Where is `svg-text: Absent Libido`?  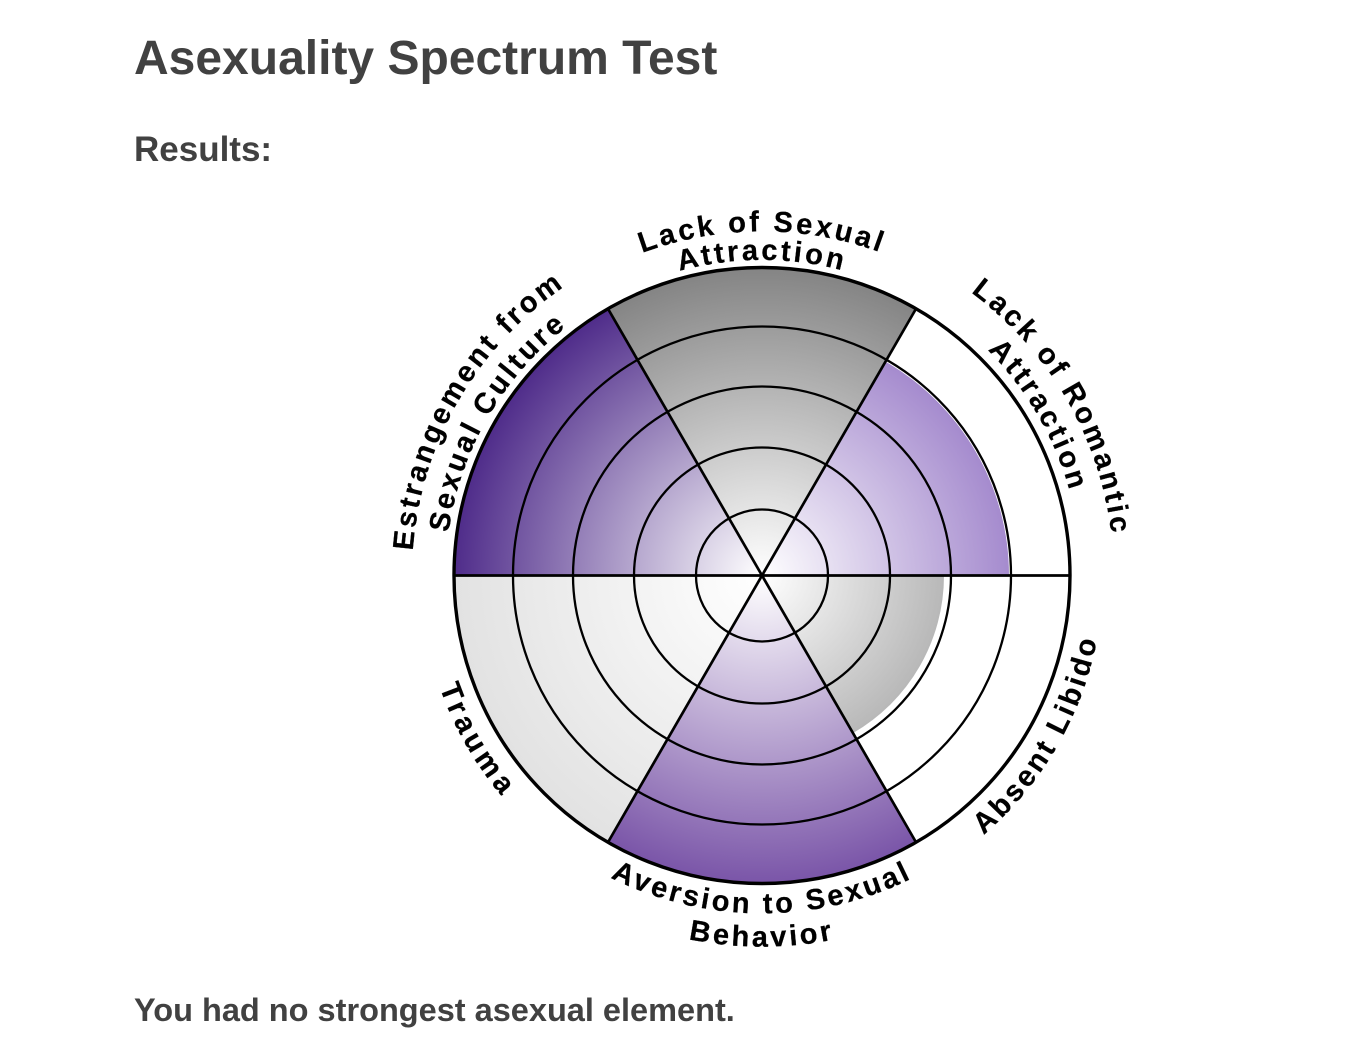 svg-text: Absent Libido is located at coordinates (1036, 736).